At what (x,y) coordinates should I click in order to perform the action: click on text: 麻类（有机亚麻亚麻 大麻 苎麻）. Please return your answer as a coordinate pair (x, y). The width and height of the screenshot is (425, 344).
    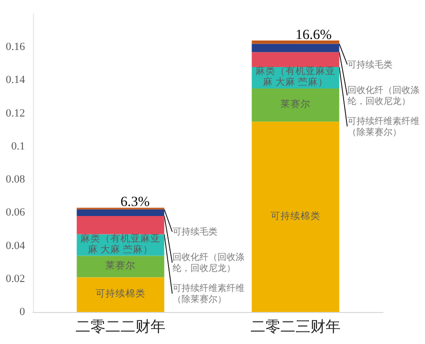
    Looking at the image, I should click on (296, 77).